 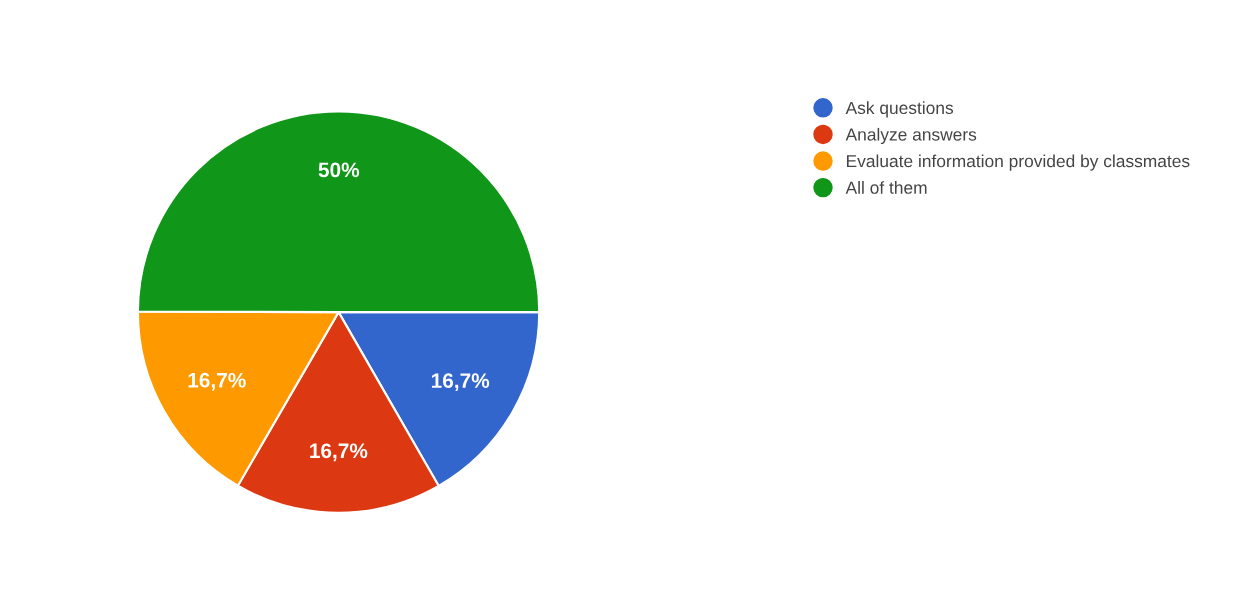 I want to click on legend-label: Ask questions, so click(x=899, y=109).